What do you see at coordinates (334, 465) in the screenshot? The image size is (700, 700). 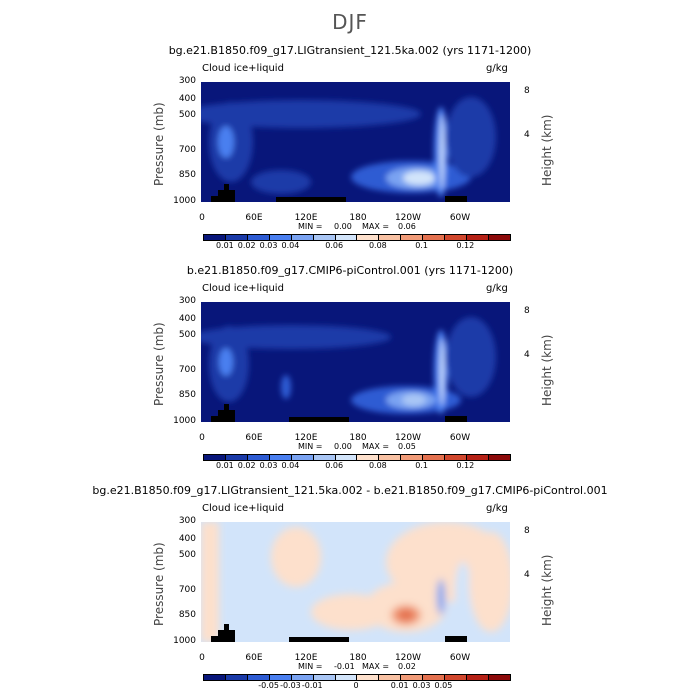 I see `colorbar-label: 0.06` at bounding box center [334, 465].